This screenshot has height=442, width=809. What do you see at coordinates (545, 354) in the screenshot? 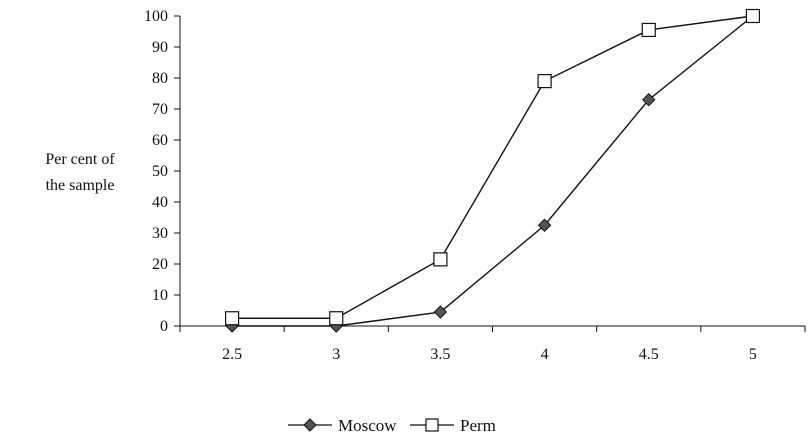
I see `x-tick-label: 4` at bounding box center [545, 354].